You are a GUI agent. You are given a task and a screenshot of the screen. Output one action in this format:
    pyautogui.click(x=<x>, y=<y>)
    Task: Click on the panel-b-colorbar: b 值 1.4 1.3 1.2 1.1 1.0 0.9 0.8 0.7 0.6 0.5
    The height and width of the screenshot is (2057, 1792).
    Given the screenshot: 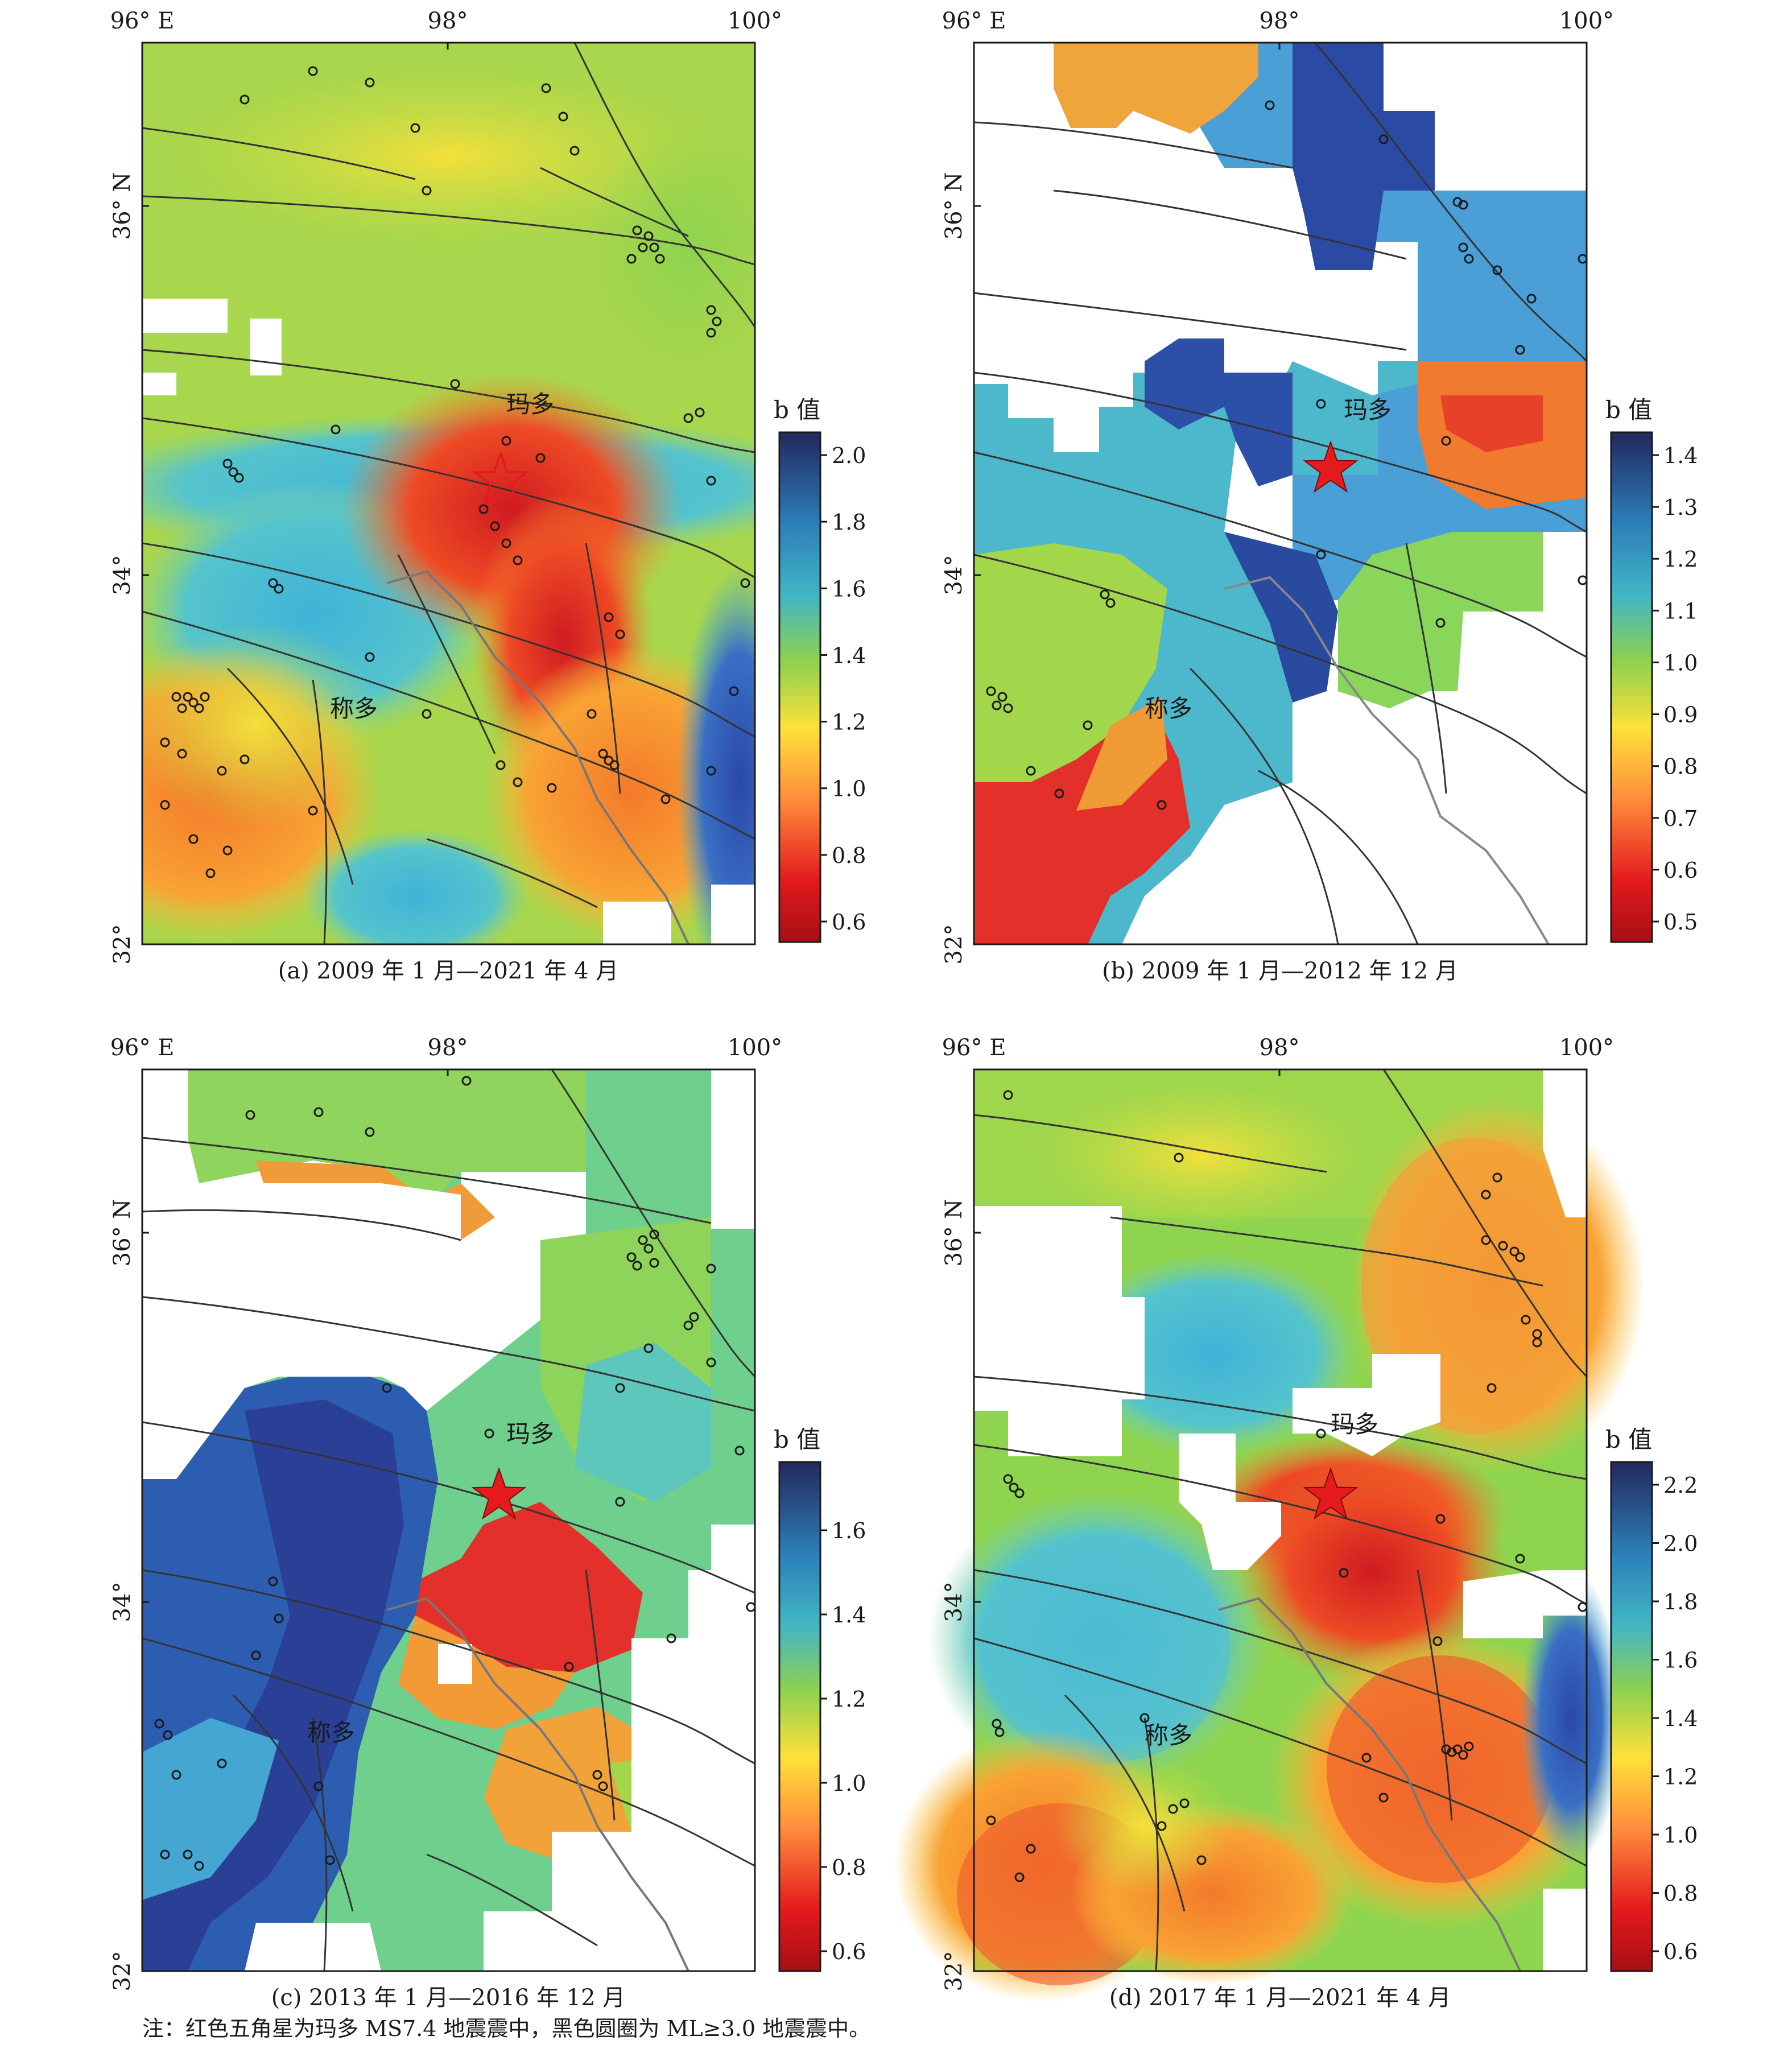 What is the action you would take?
    pyautogui.click(x=1651, y=669)
    